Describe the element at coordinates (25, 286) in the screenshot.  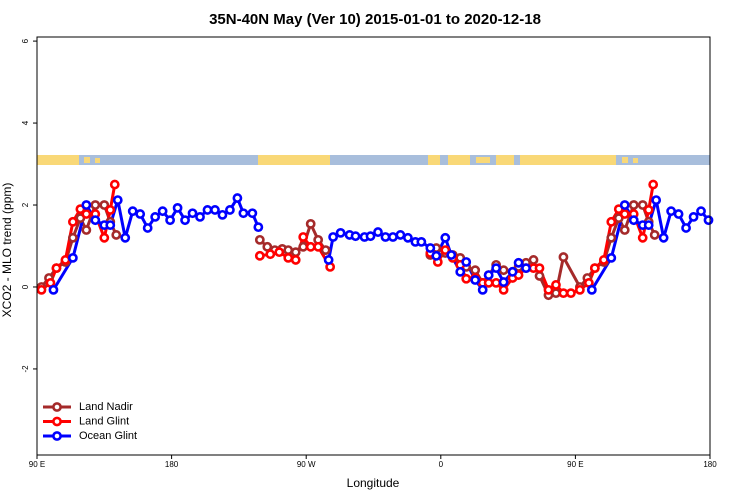
I see `y-tick-label: 0` at that location.